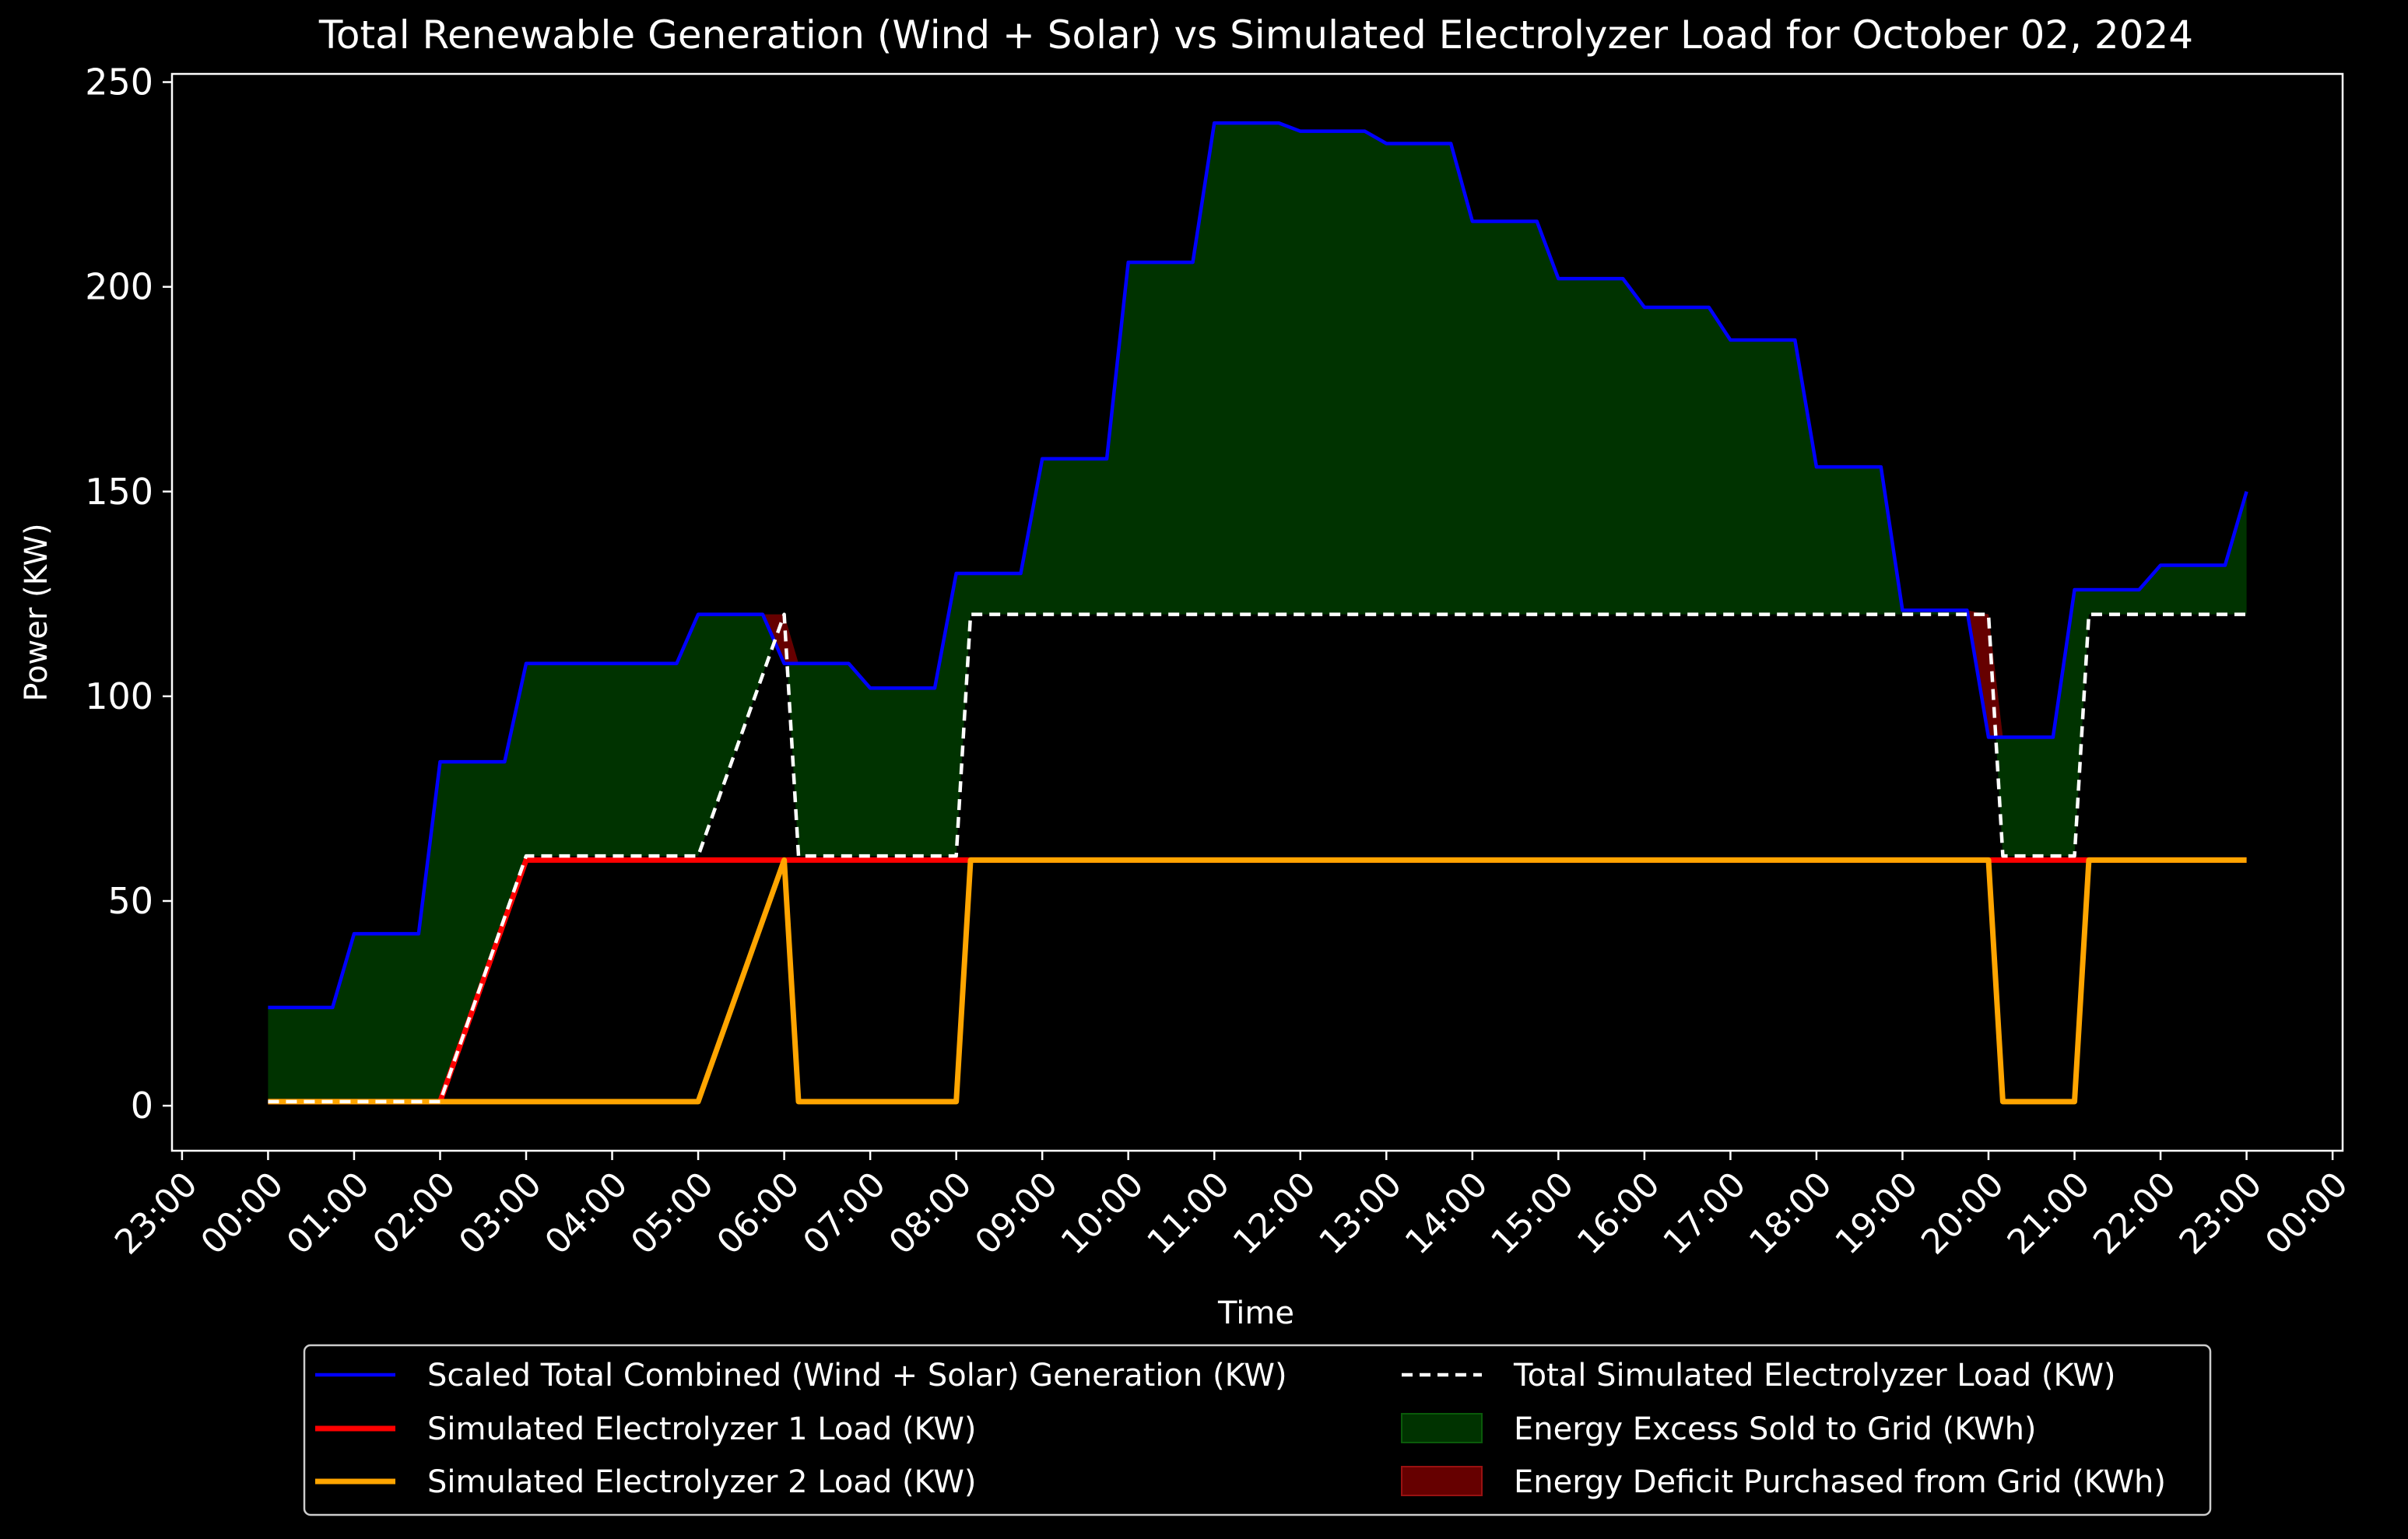 The height and width of the screenshot is (1539, 2408). Describe the element at coordinates (142, 1106) in the screenshot. I see `y-tick-label: 0` at that location.